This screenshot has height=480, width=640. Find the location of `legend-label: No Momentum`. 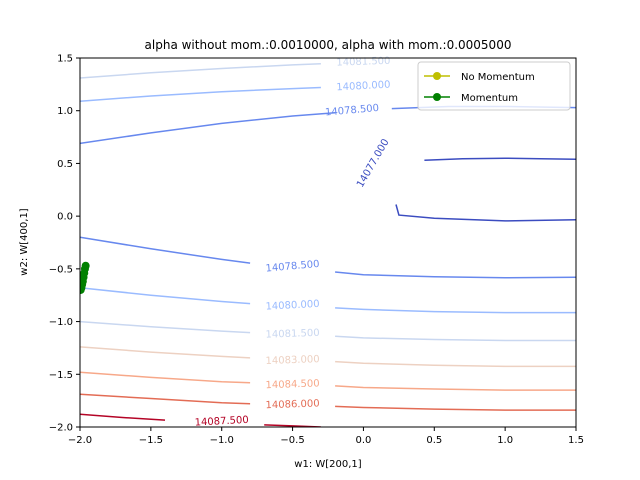

legend-label: No Momentum is located at coordinates (498, 77).